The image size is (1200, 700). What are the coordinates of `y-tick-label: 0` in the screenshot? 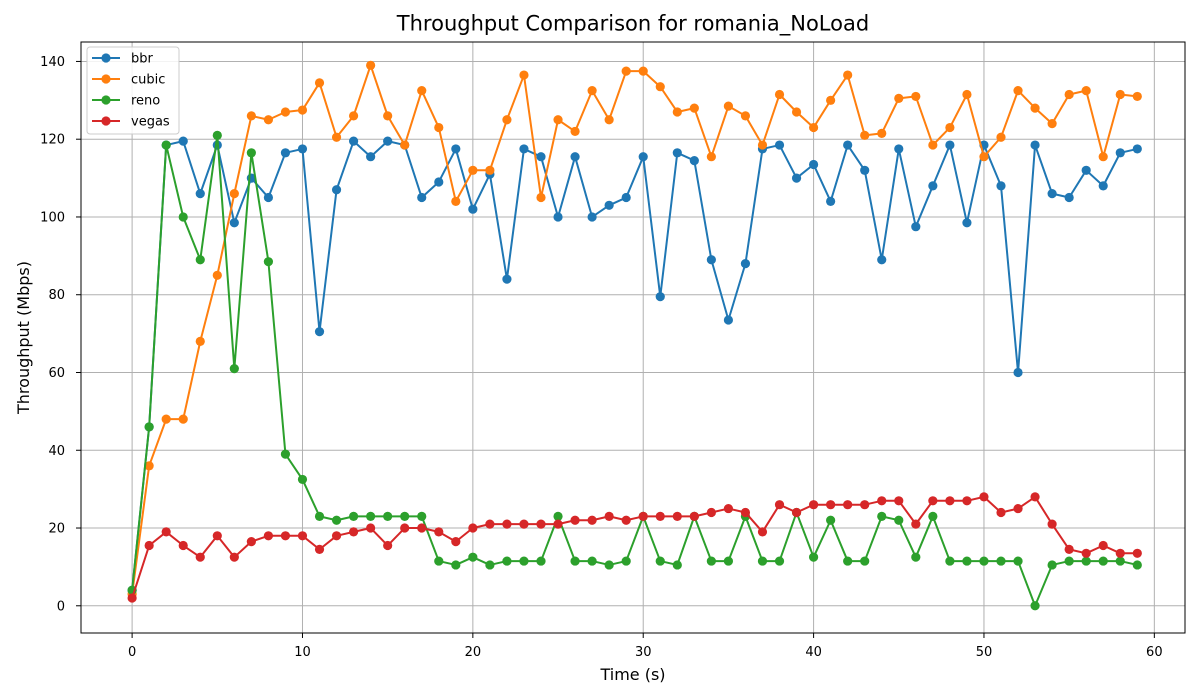 It's located at (61, 606).